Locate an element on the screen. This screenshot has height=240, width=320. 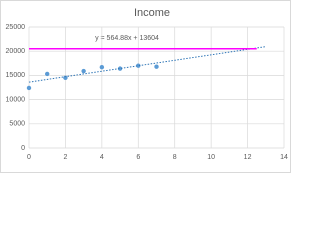
x-tick-label: 12 is located at coordinates (248, 157).